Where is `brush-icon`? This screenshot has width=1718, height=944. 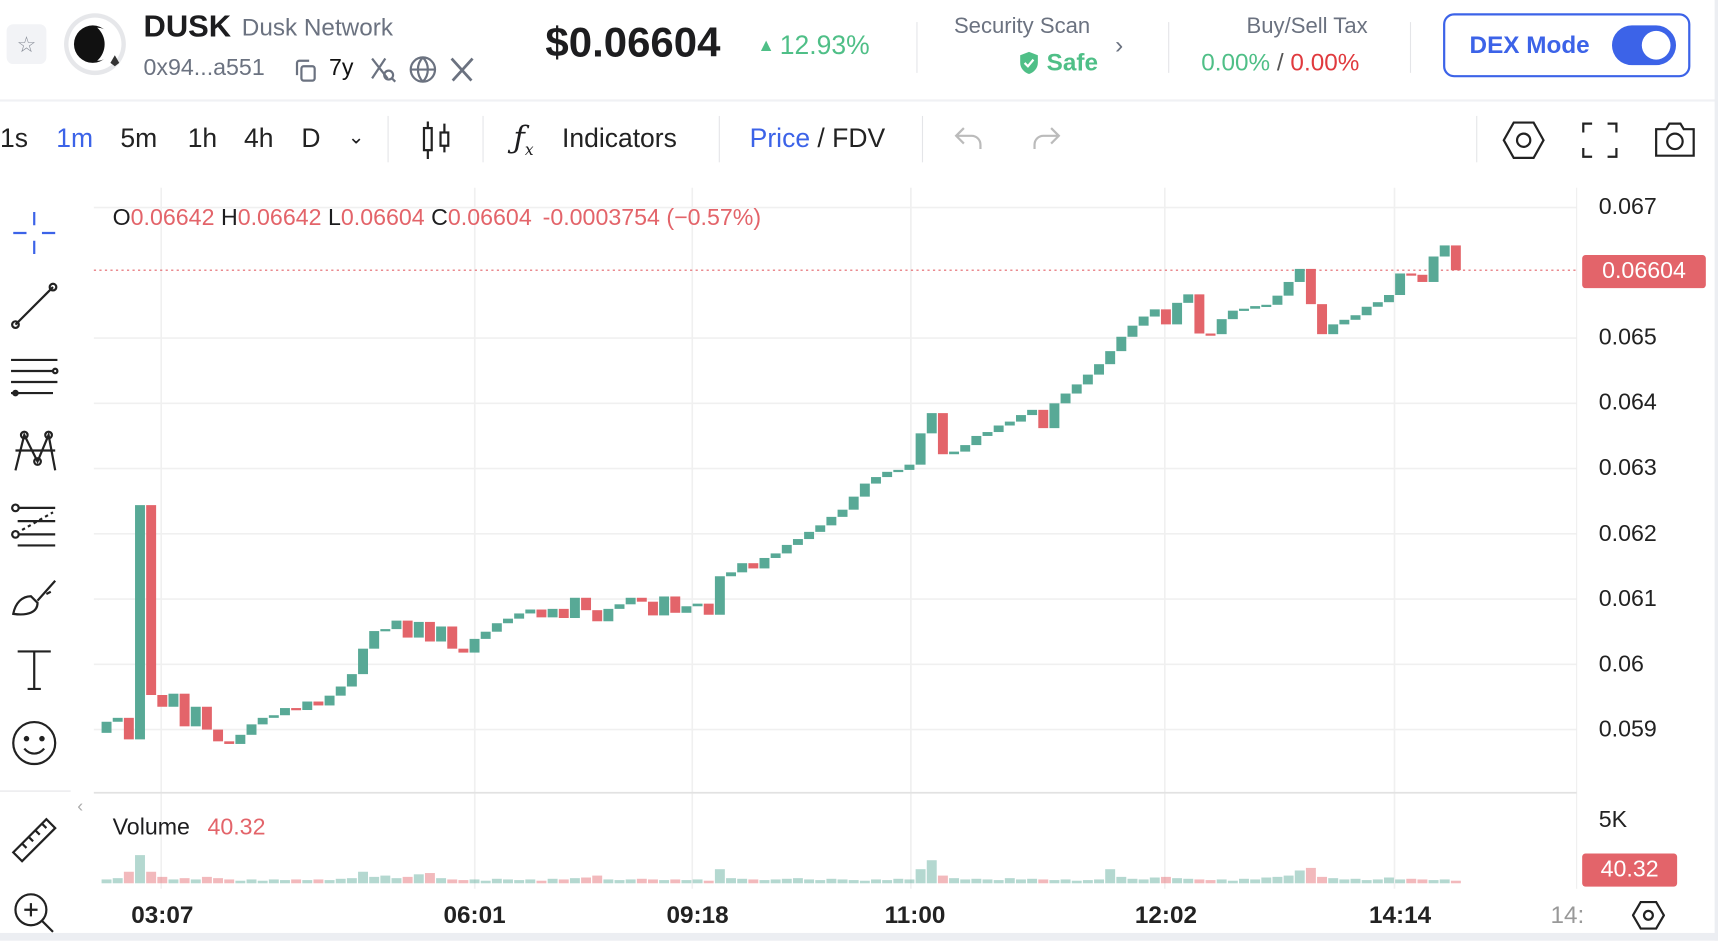
brush-icon is located at coordinates (34, 597).